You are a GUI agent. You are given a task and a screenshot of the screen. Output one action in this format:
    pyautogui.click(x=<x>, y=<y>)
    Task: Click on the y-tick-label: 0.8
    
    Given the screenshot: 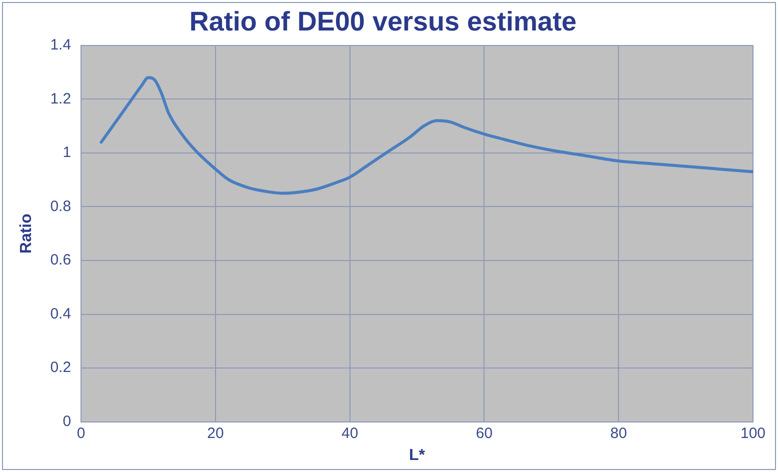 What is the action you would take?
    pyautogui.click(x=61, y=206)
    